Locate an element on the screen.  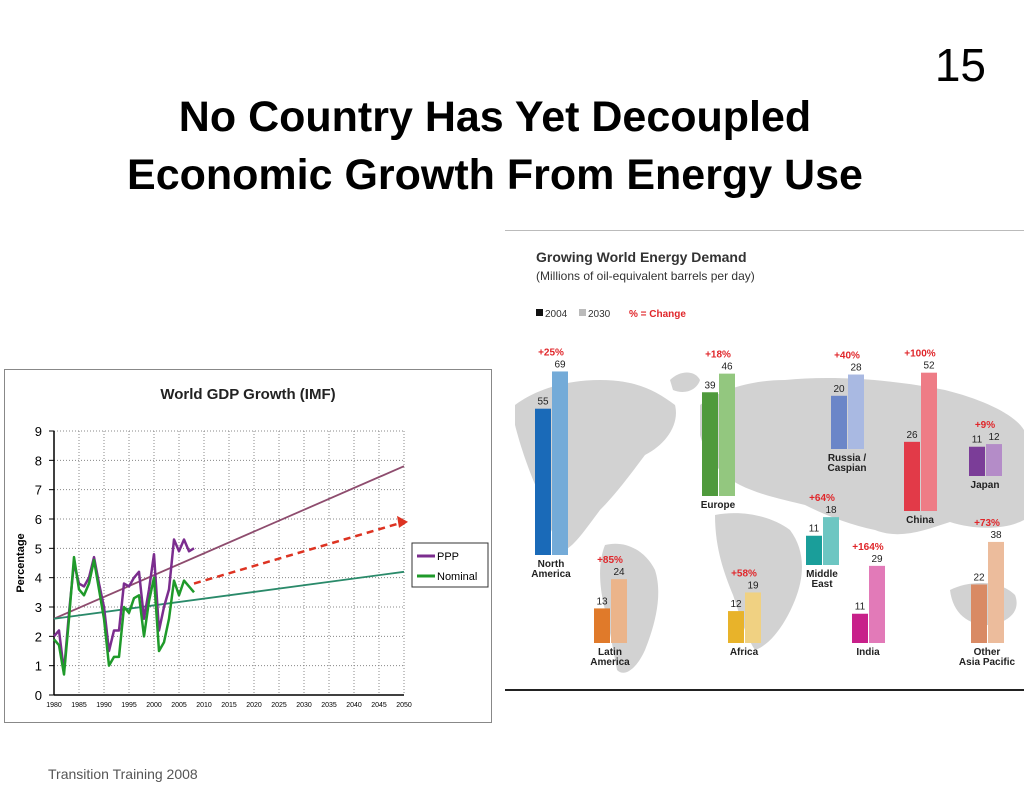
gdp-x-tick-label: 2050 is located at coordinates (404, 705).